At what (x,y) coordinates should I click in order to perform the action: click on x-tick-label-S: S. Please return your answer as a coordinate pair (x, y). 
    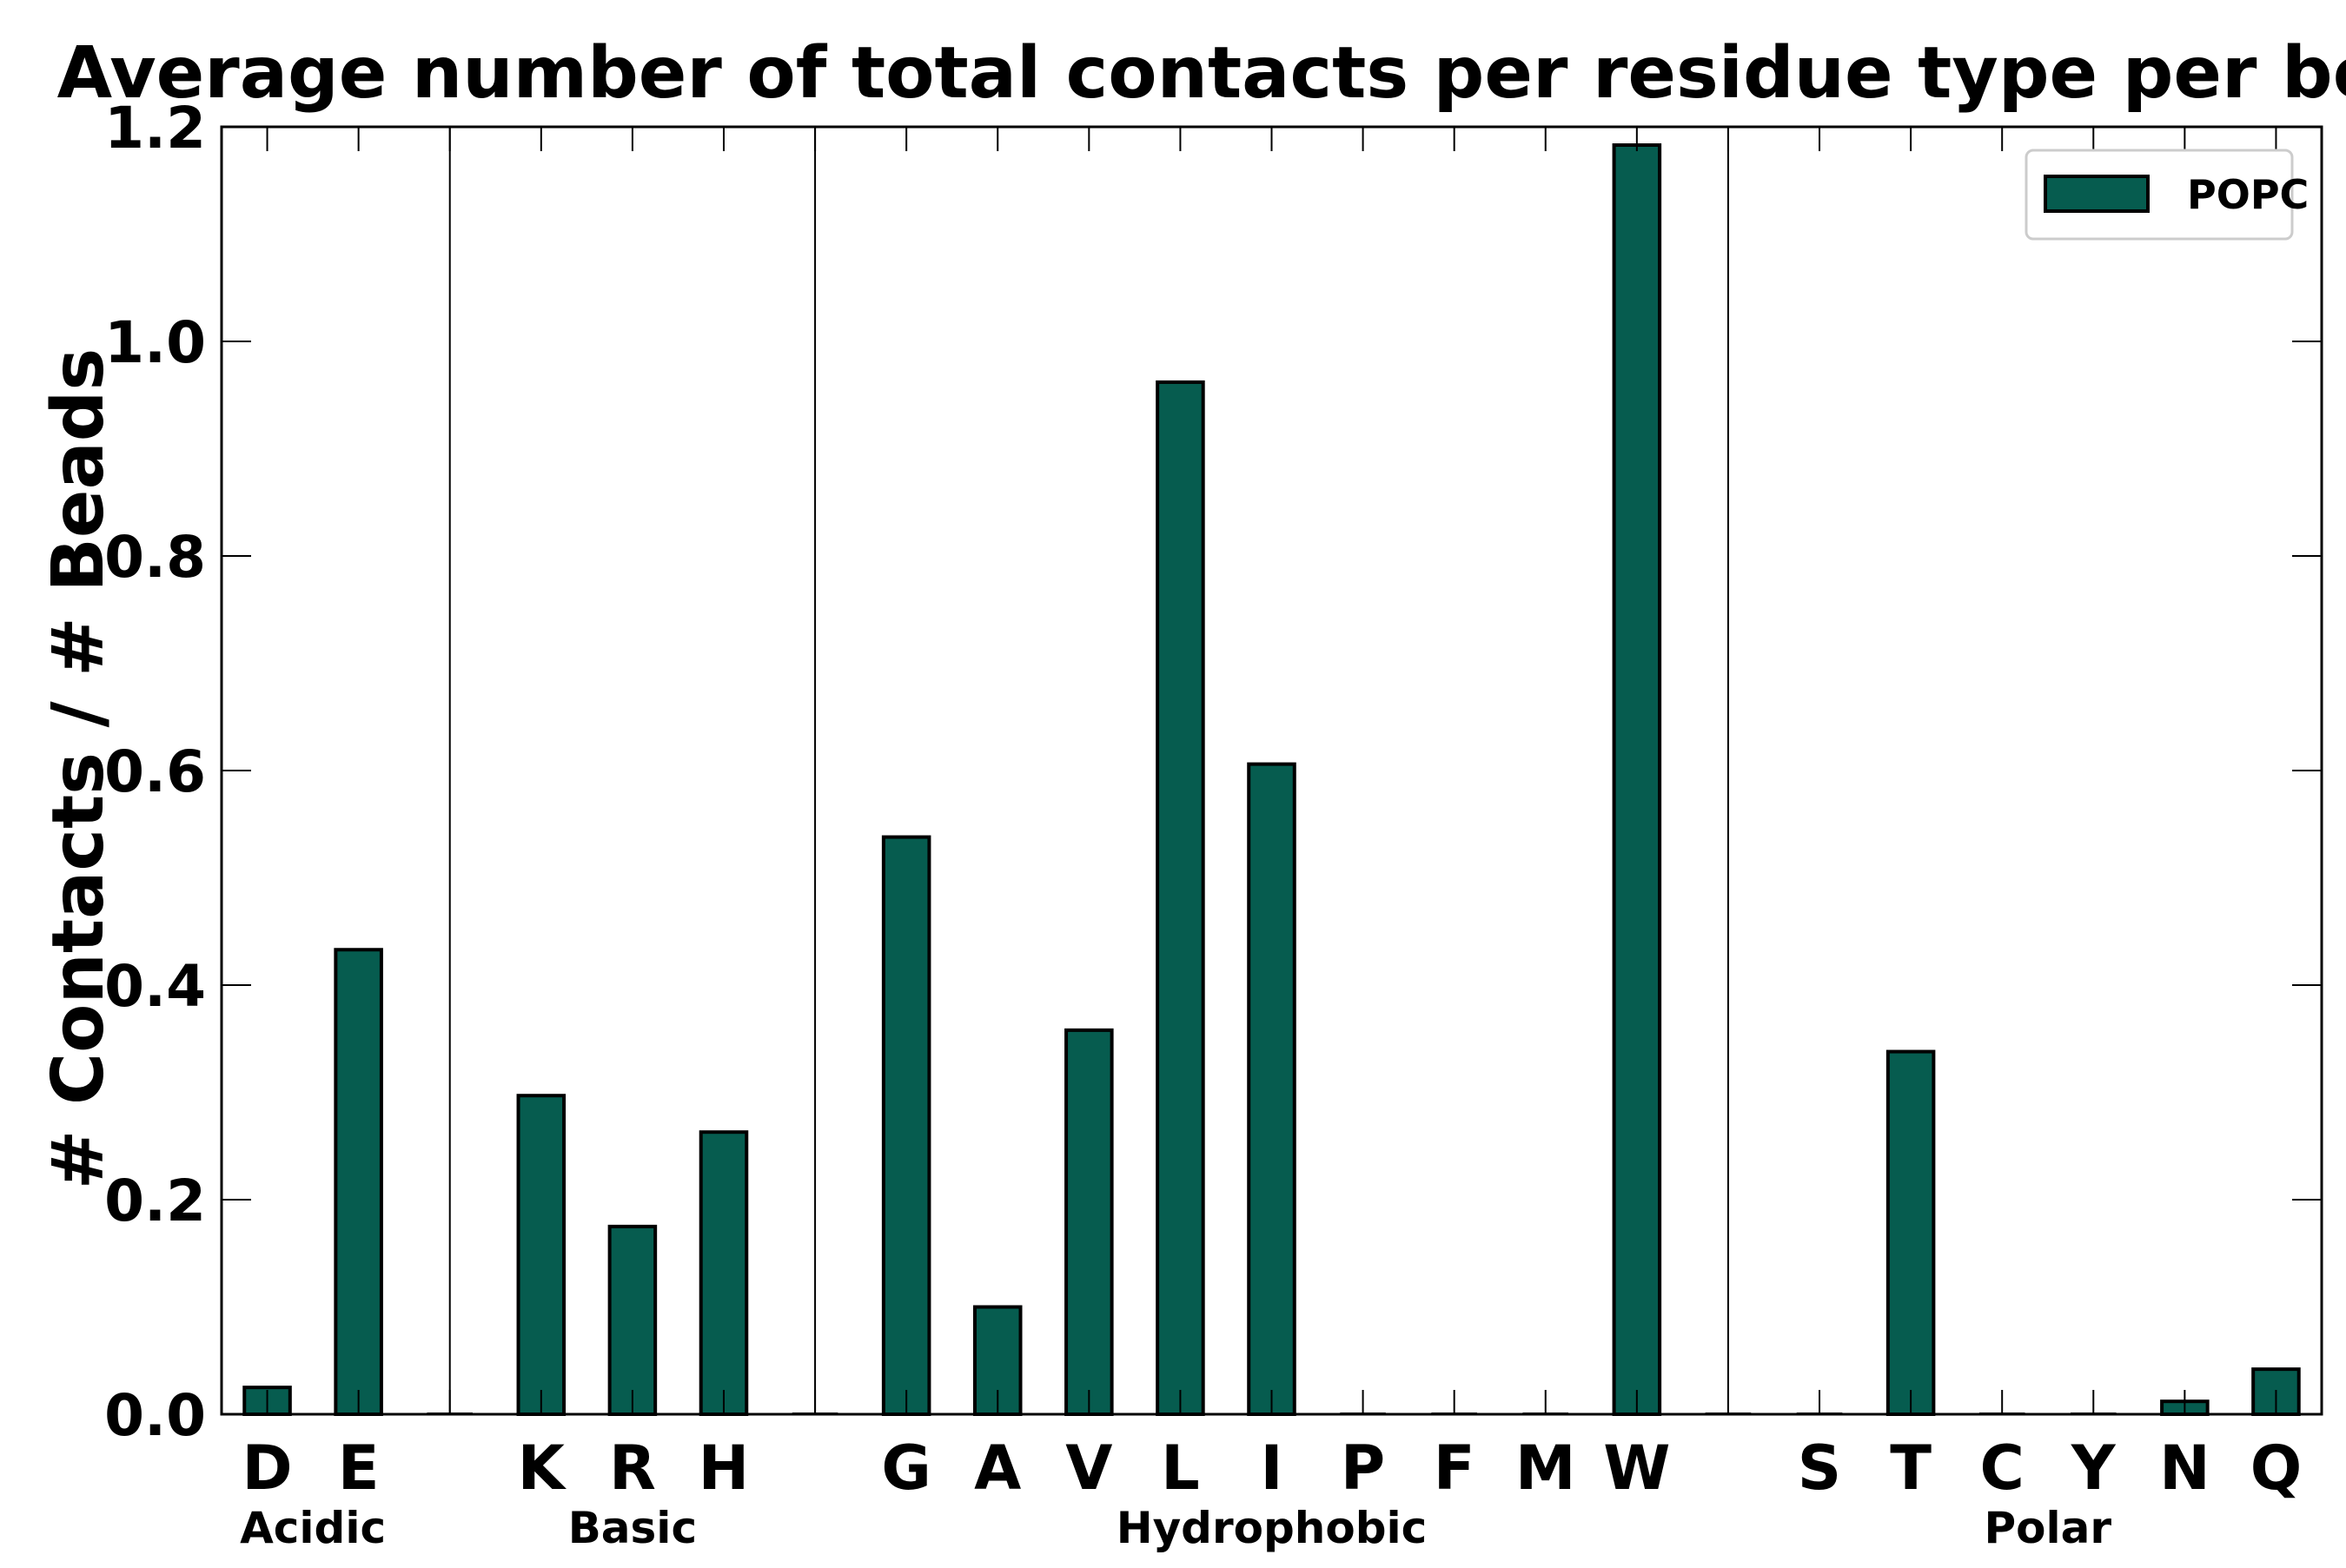
    Looking at the image, I should click on (1820, 1468).